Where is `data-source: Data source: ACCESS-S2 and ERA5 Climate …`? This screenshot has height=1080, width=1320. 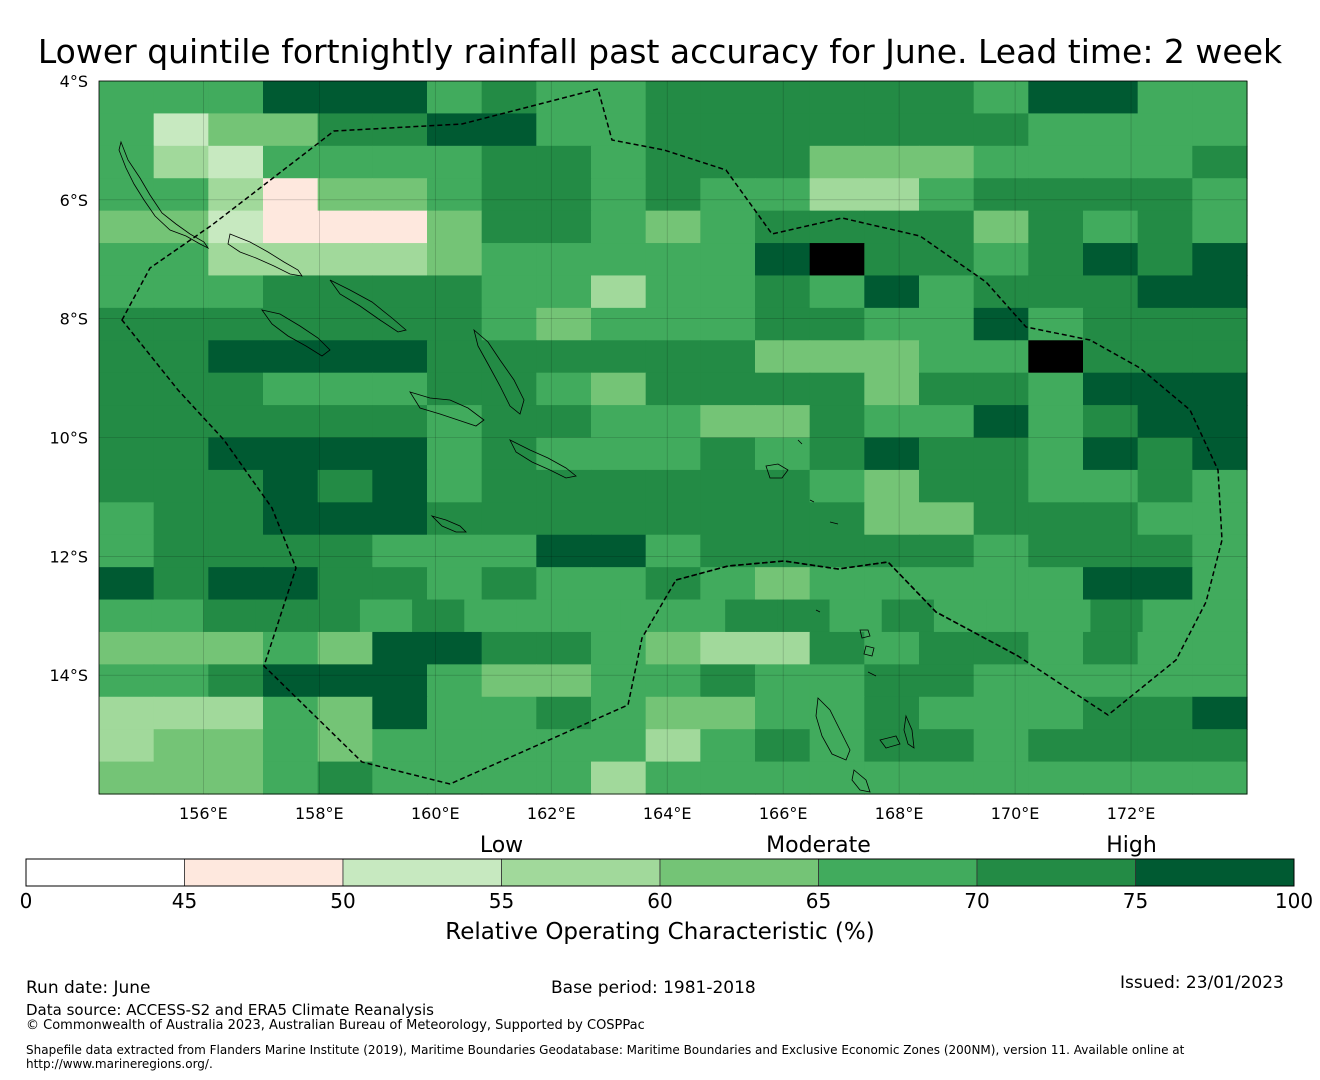 data-source: Data source: ACCESS-S2 and ERA5 Climate … is located at coordinates (230, 1010).